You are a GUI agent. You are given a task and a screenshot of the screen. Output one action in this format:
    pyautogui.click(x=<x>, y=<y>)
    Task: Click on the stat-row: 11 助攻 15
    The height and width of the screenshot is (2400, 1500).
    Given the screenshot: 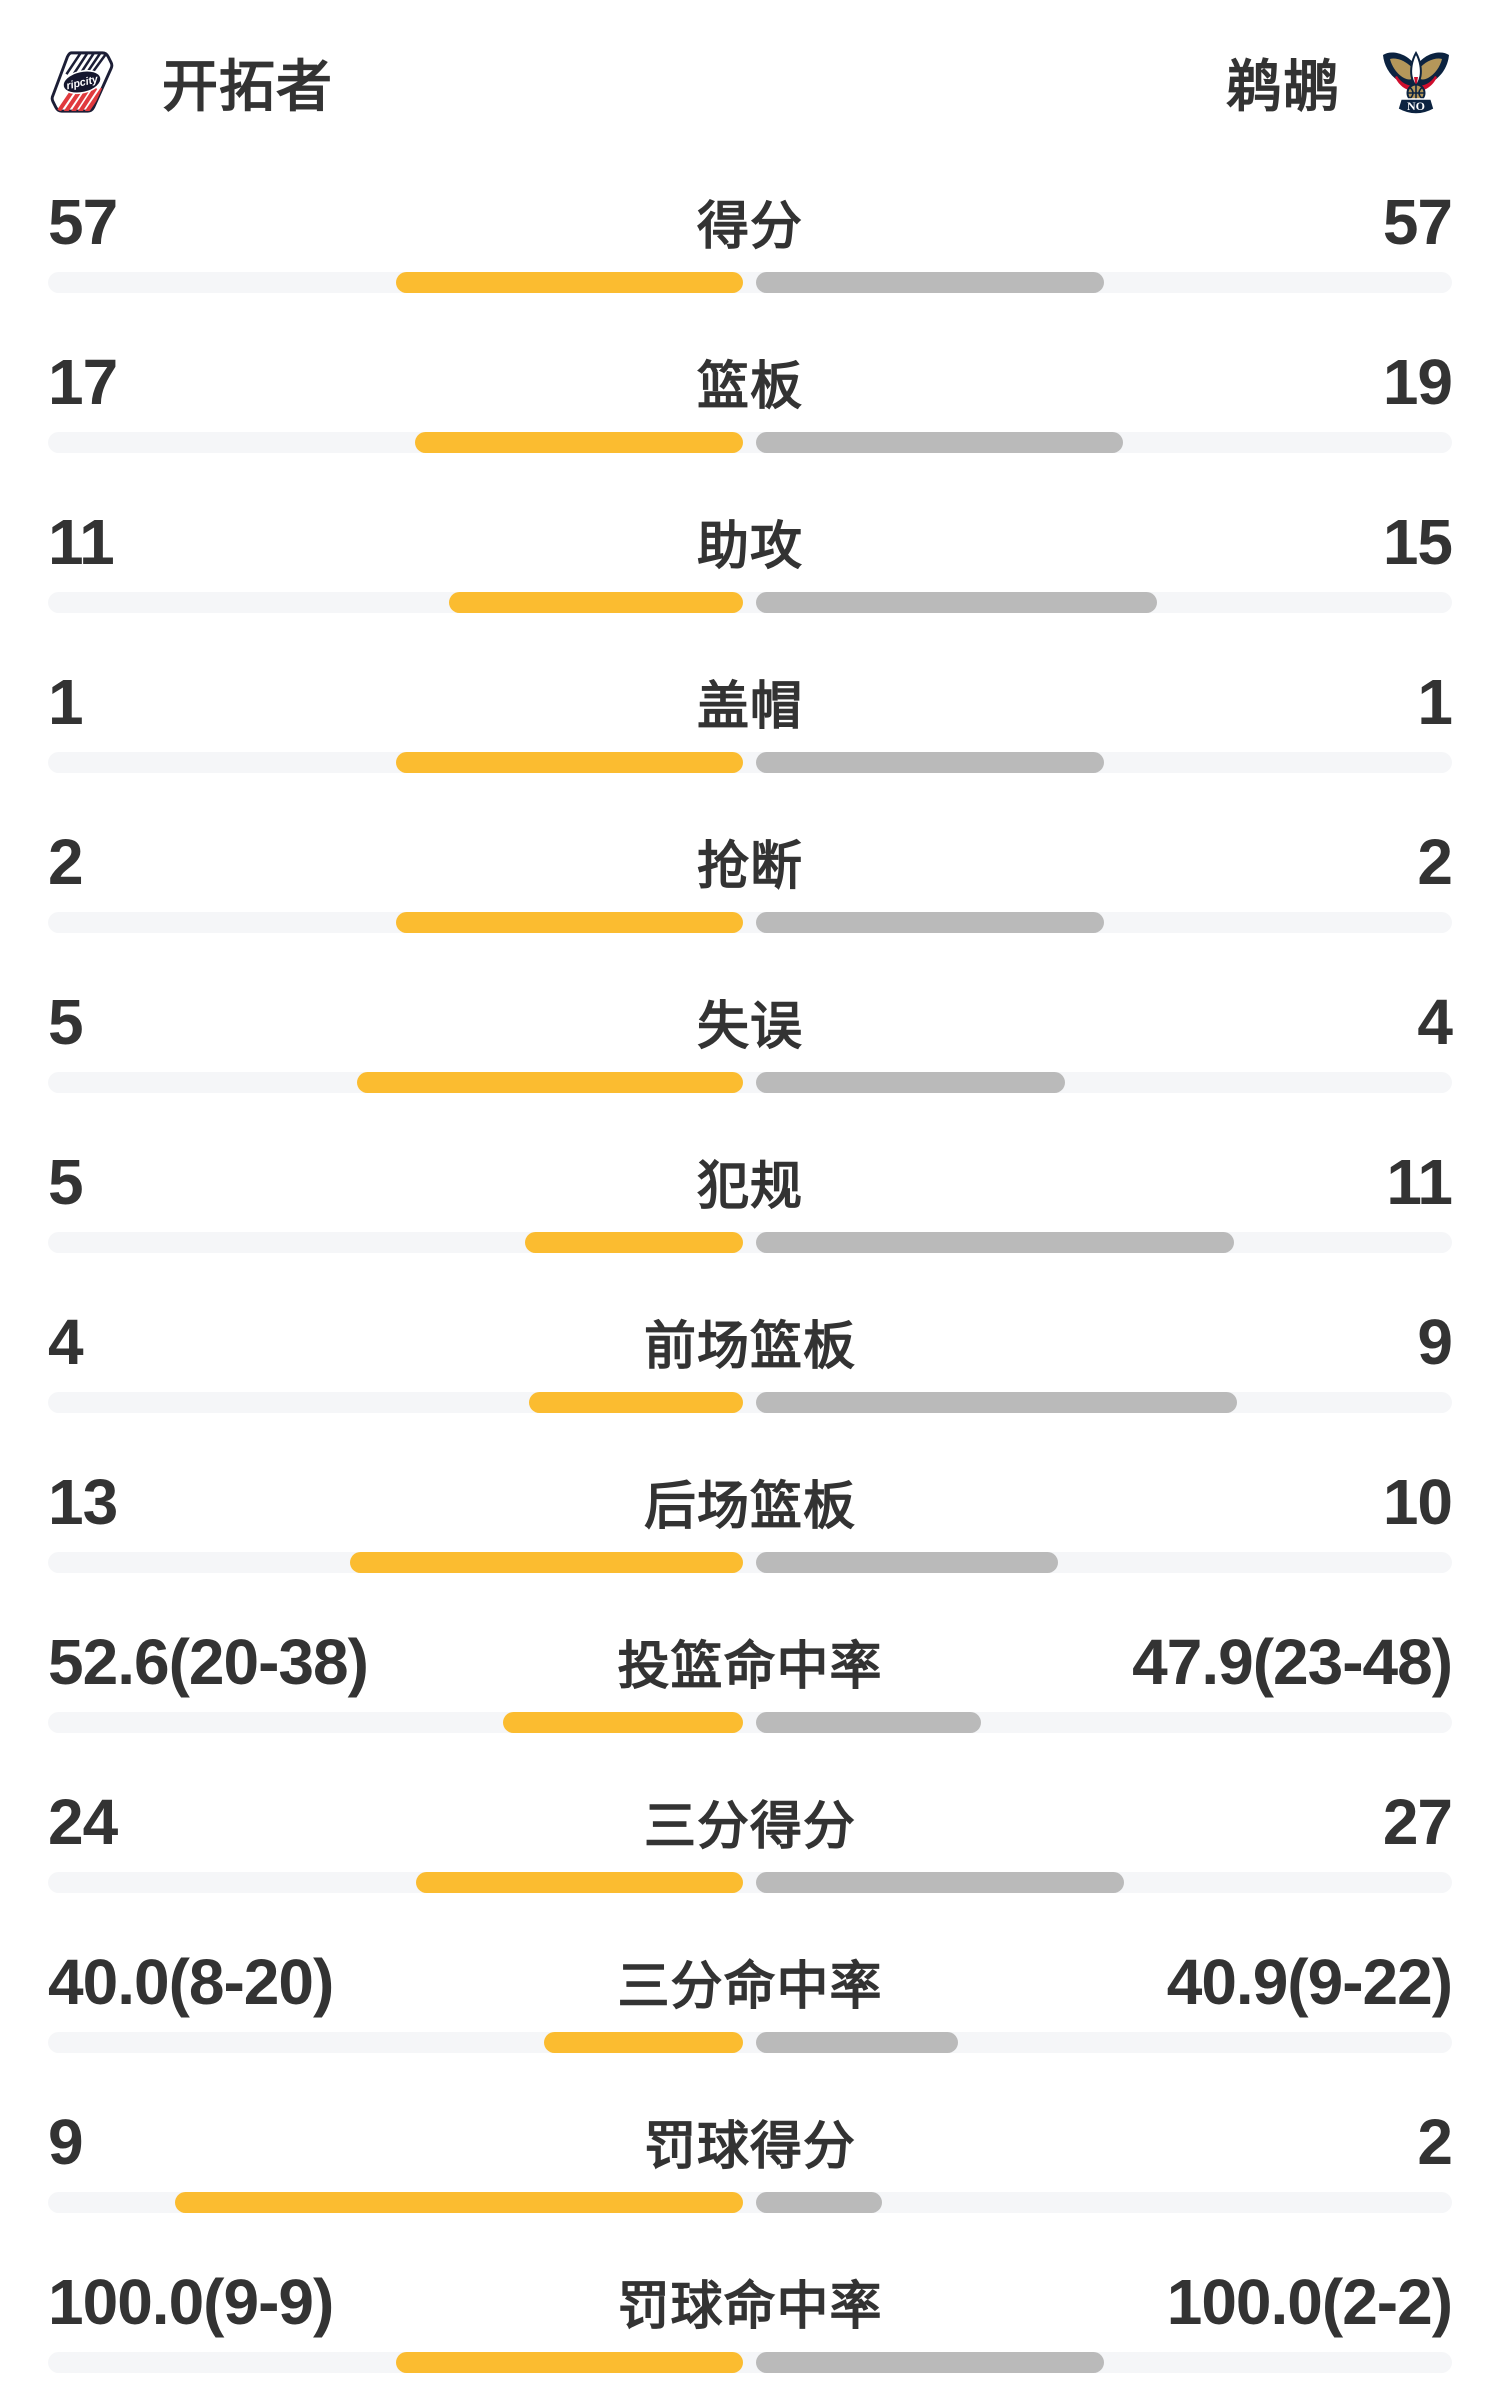 What is the action you would take?
    pyautogui.click(x=750, y=564)
    